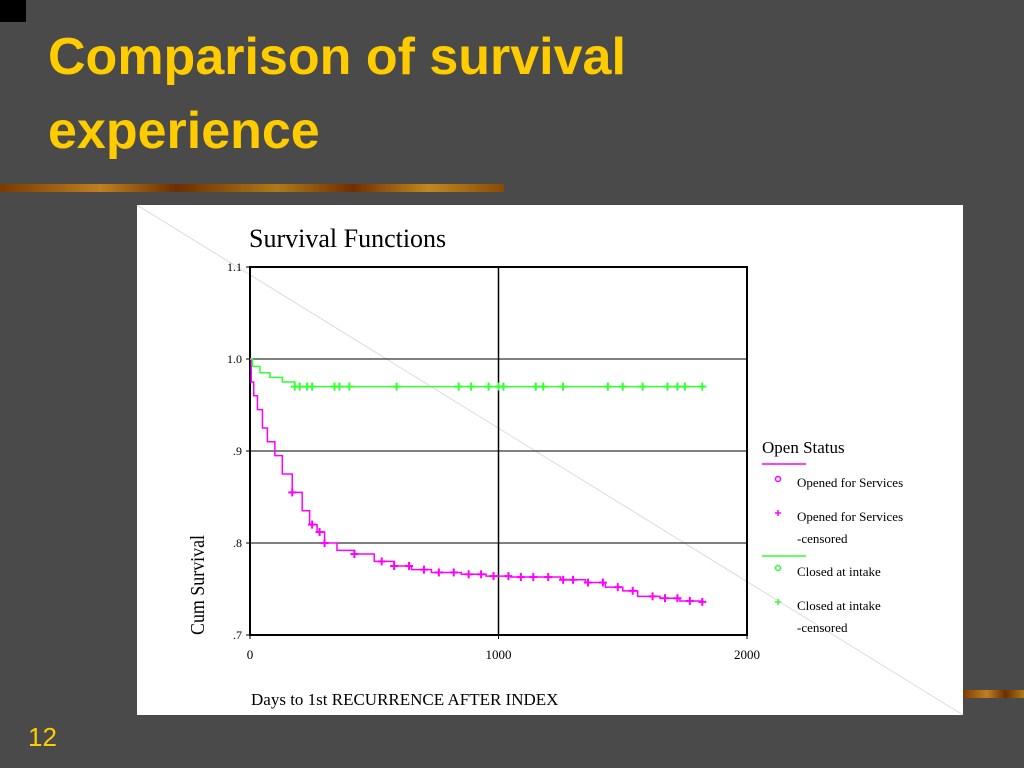 This screenshot has width=1024, height=768. Describe the element at coordinates (747, 654) in the screenshot. I see `x-tick-label: 2000` at that location.